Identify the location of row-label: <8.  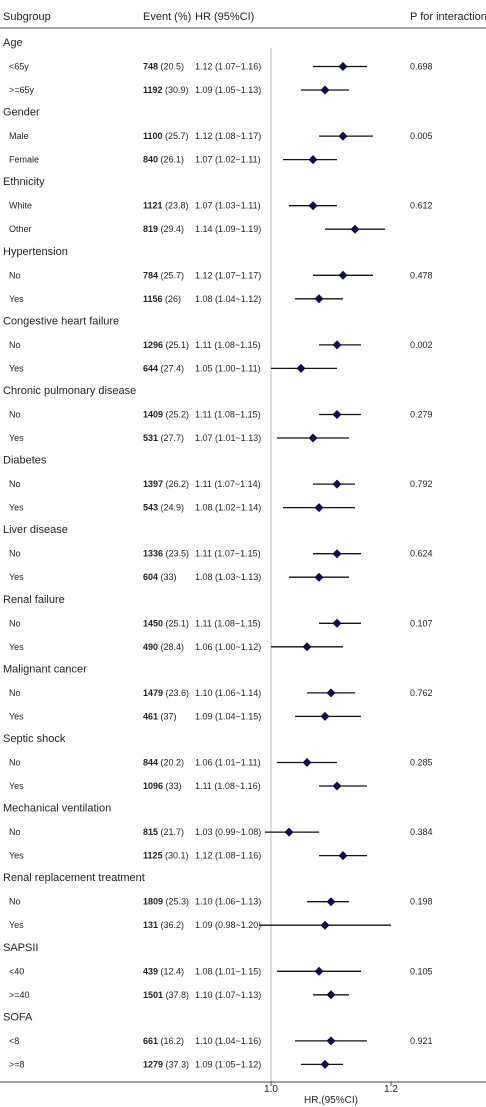
(14, 1041).